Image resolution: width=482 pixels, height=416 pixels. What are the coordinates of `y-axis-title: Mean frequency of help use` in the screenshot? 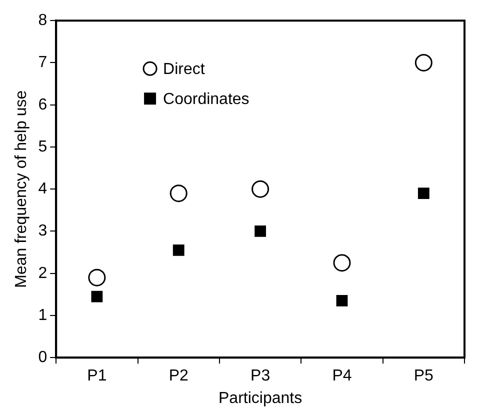 It's located at (21, 189).